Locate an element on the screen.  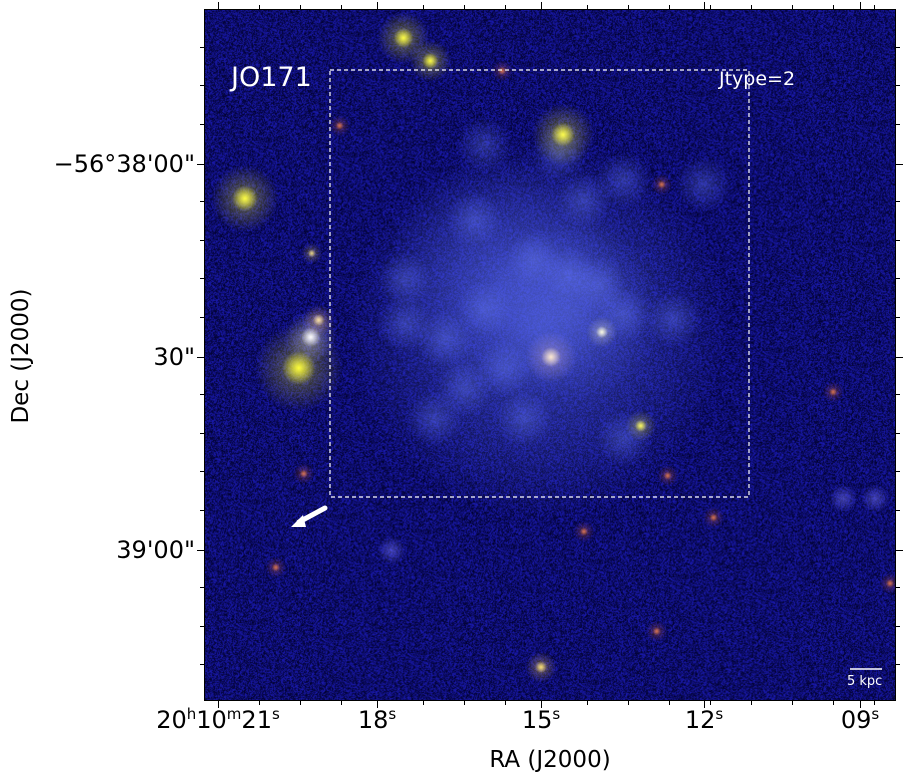
x-tick-label-12s: 12s is located at coordinates (704, 719).